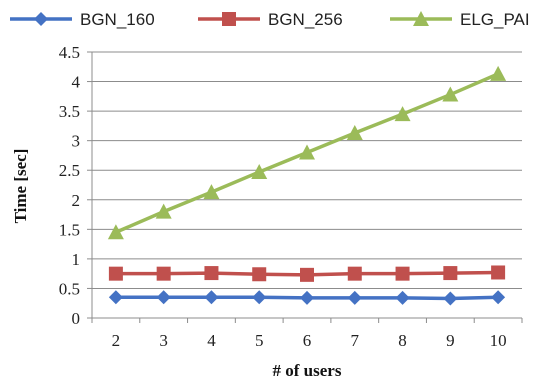 Image resolution: width=541 pixels, height=381 pixels. What do you see at coordinates (495, 19) in the screenshot?
I see `legend-label-elg-pai: ELG_PAI` at bounding box center [495, 19].